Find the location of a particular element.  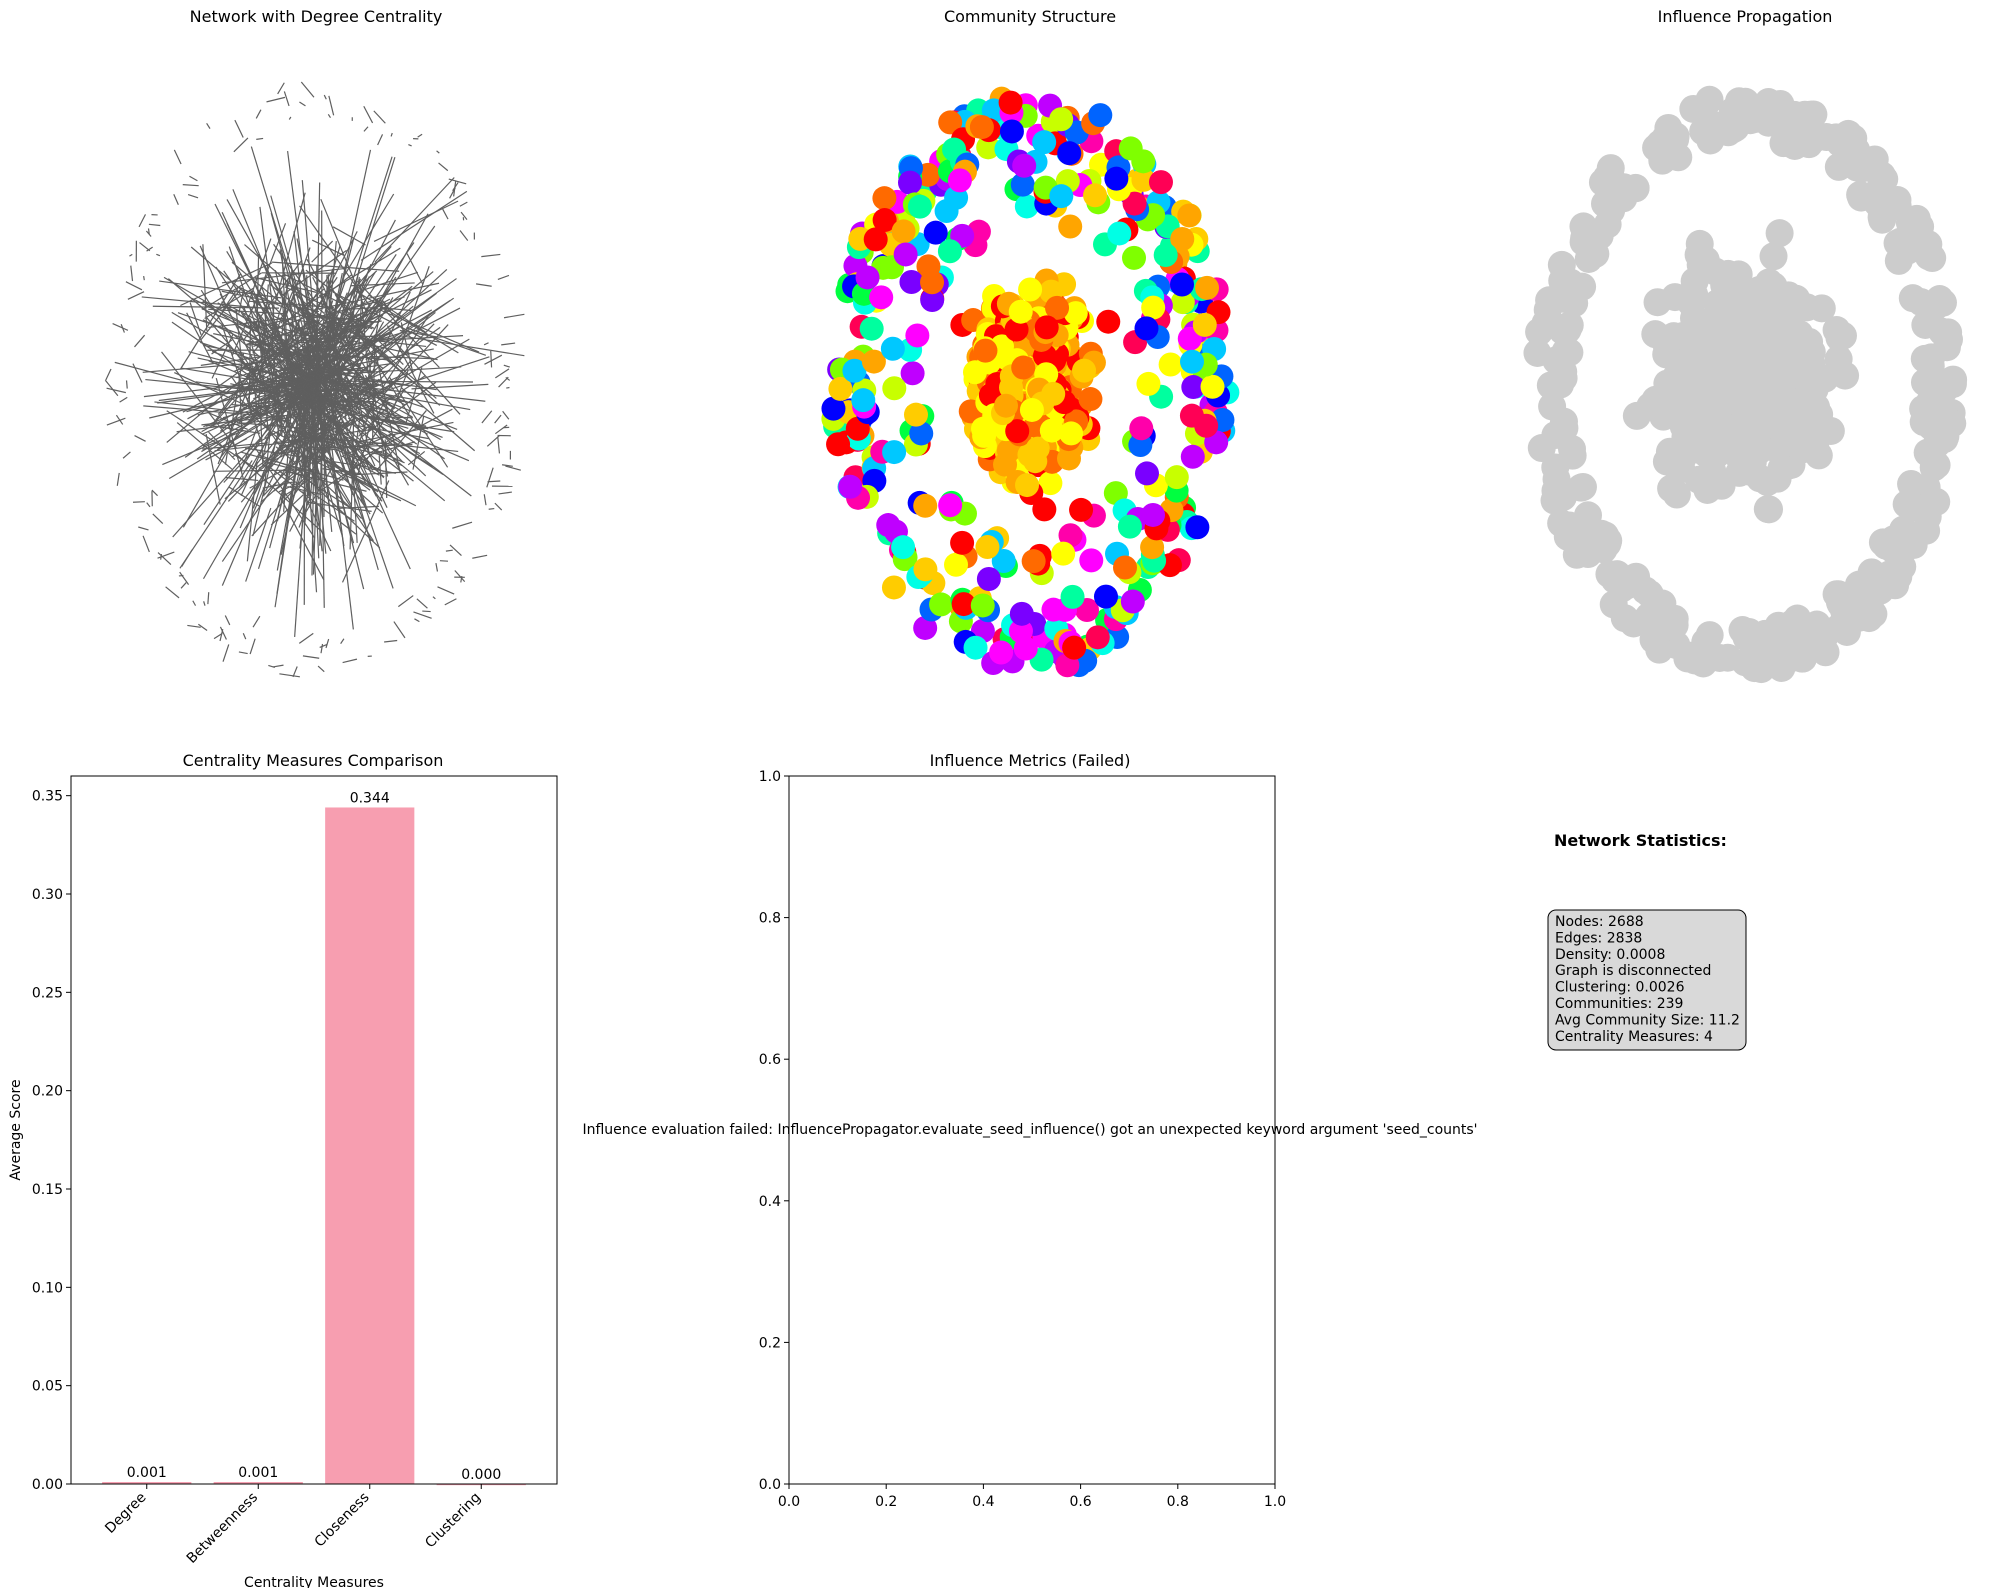

stats-line: Avg Community Size: 11.2 is located at coordinates (1647, 1020).